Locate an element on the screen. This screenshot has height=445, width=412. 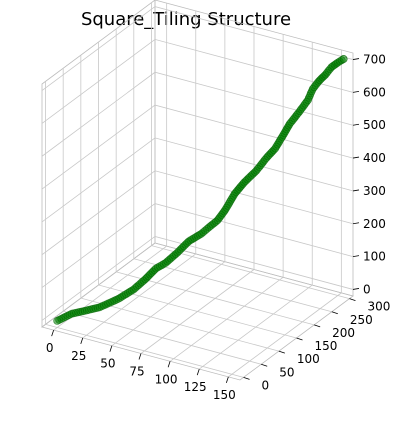
x-tick-label: 0 is located at coordinates (50, 348).